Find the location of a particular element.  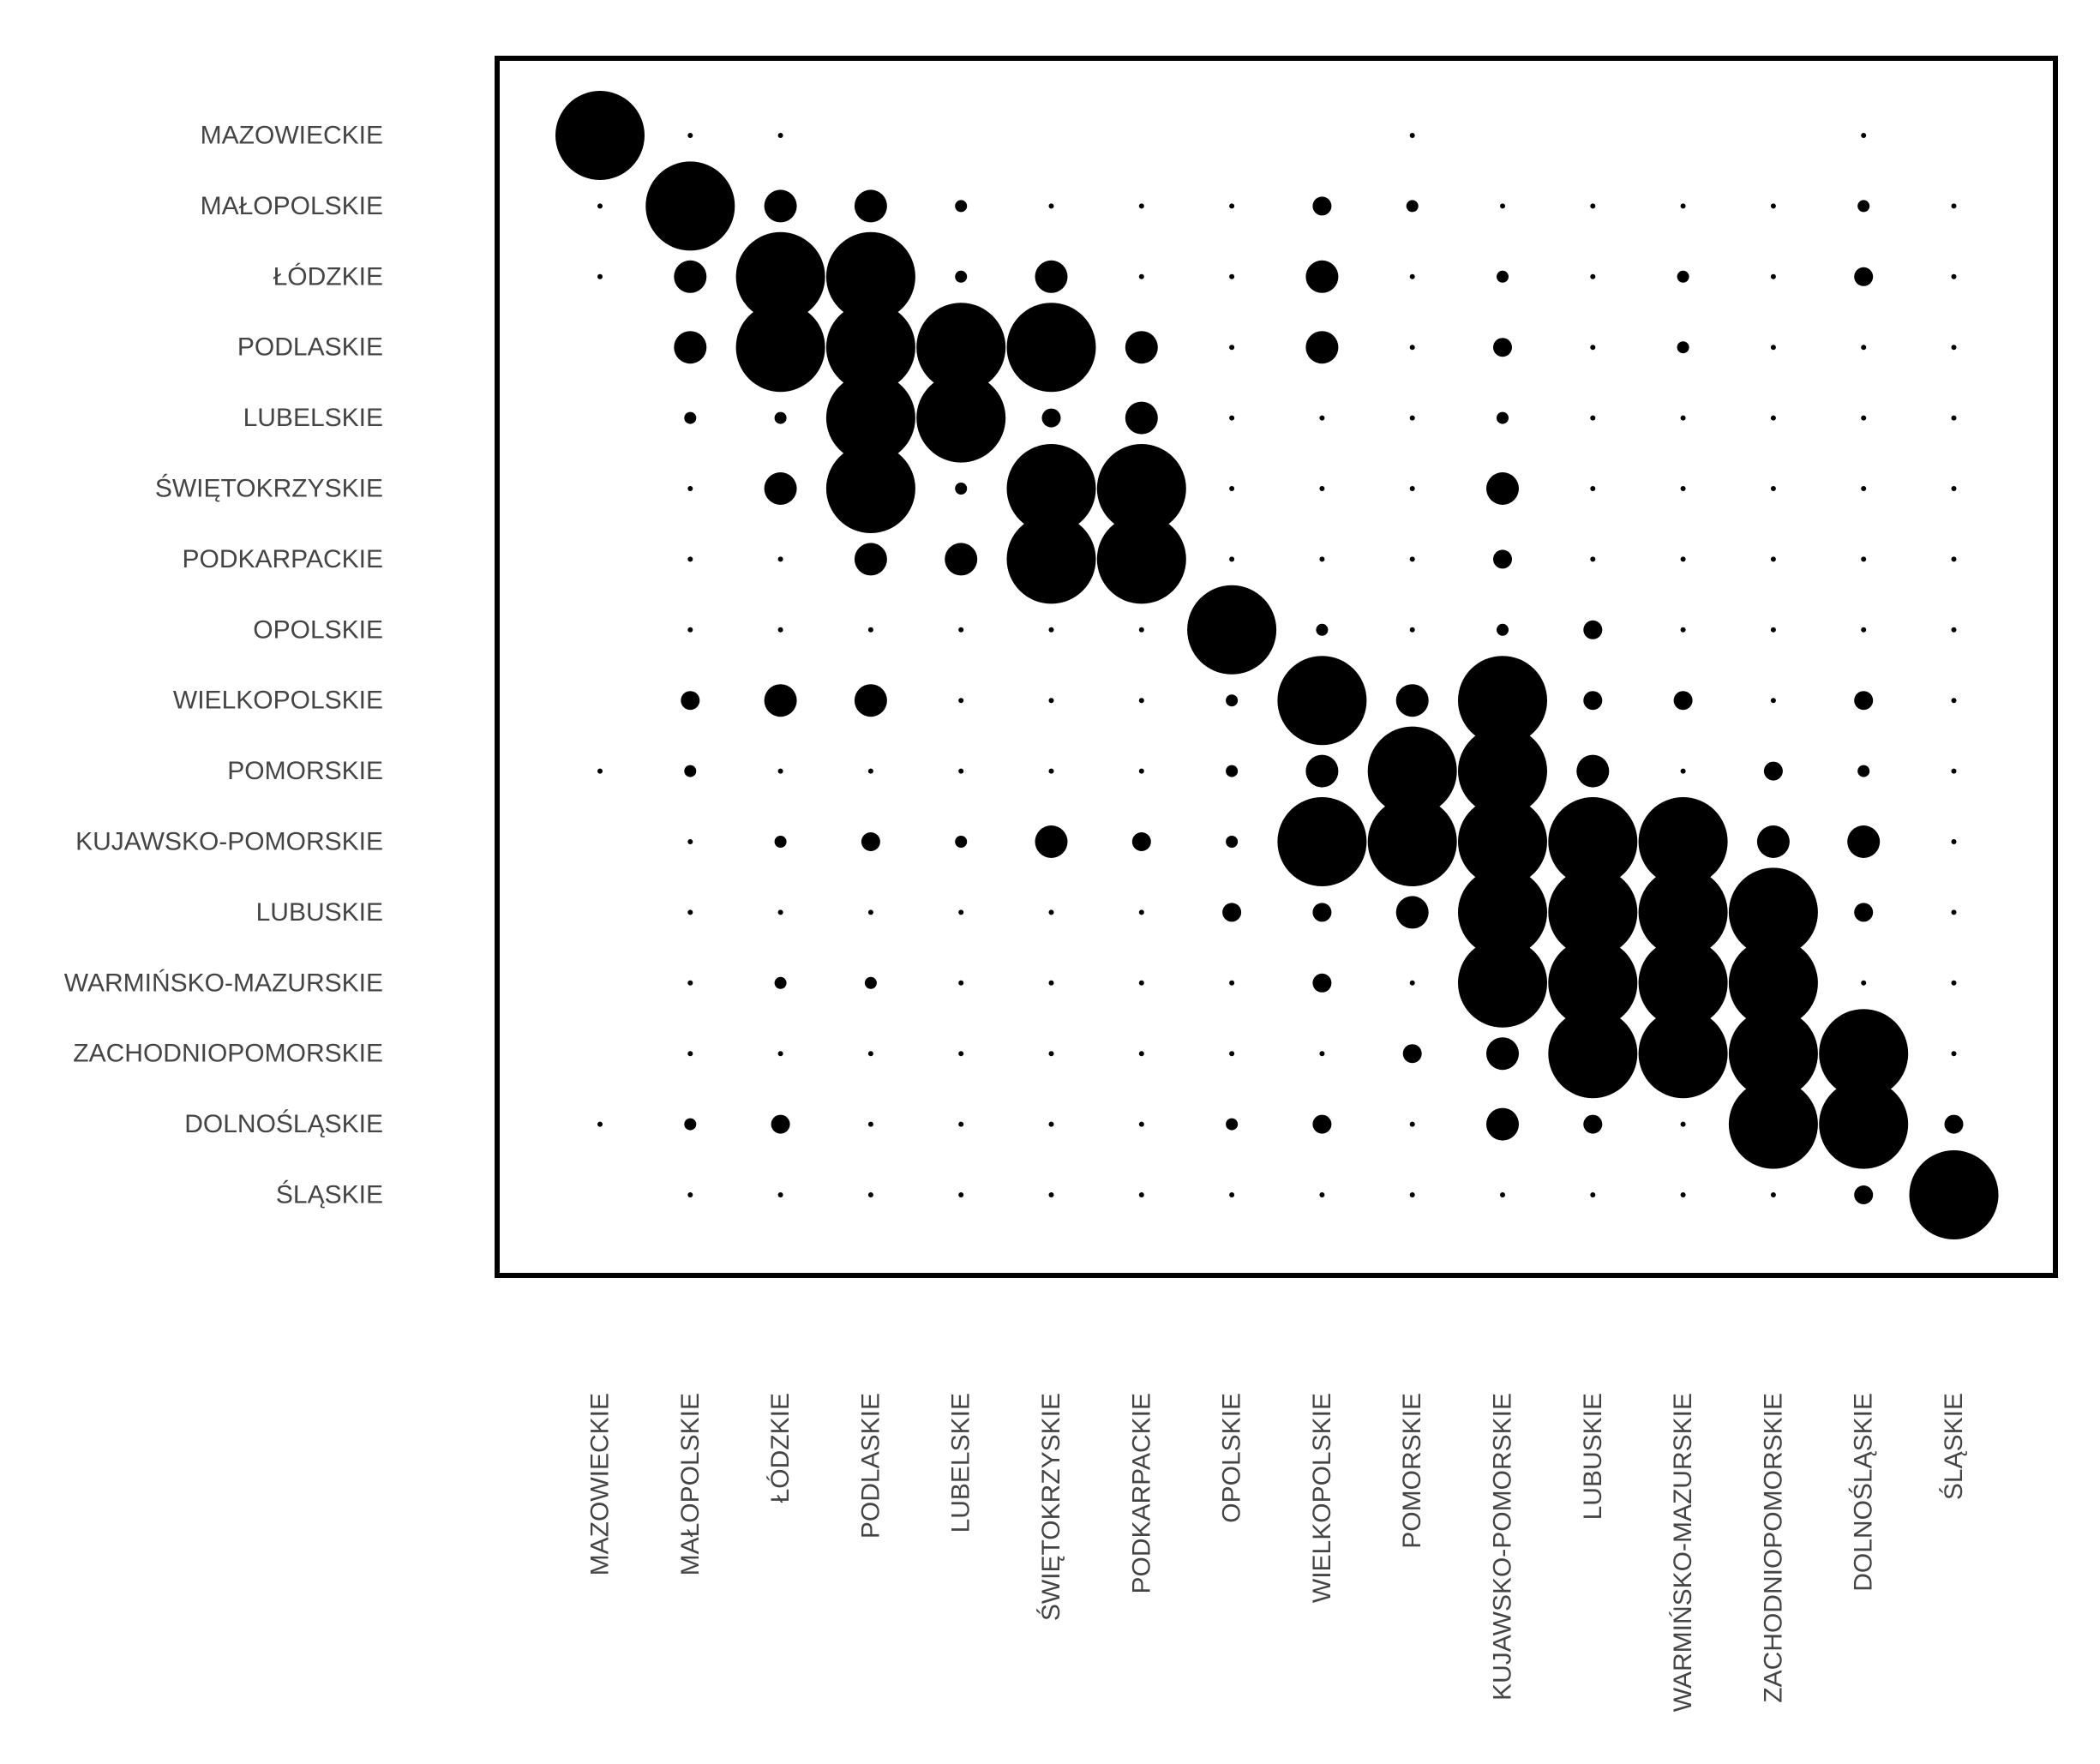

bubble-r15-c2 is located at coordinates (780, 1194).